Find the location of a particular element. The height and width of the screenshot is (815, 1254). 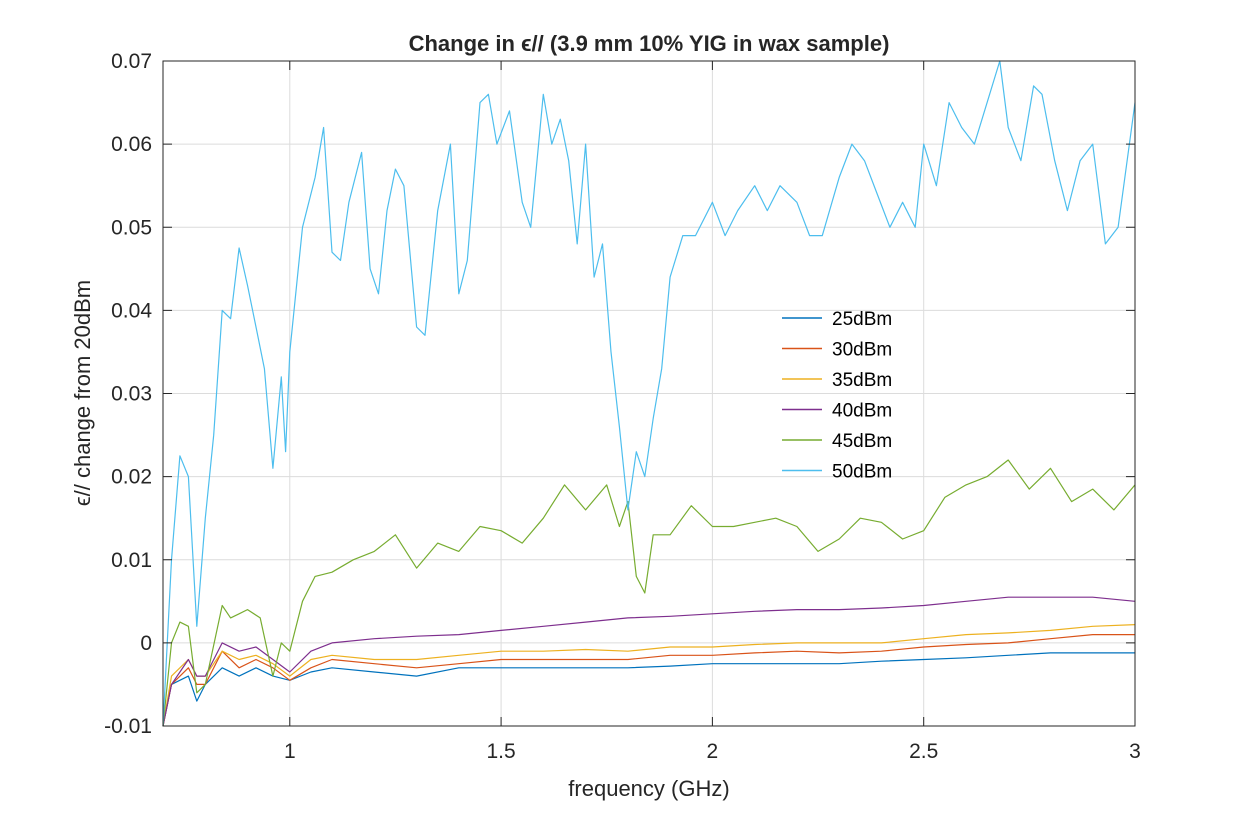

y-axis-label: ϵ// change from 20dBm is located at coordinates (82, 393).